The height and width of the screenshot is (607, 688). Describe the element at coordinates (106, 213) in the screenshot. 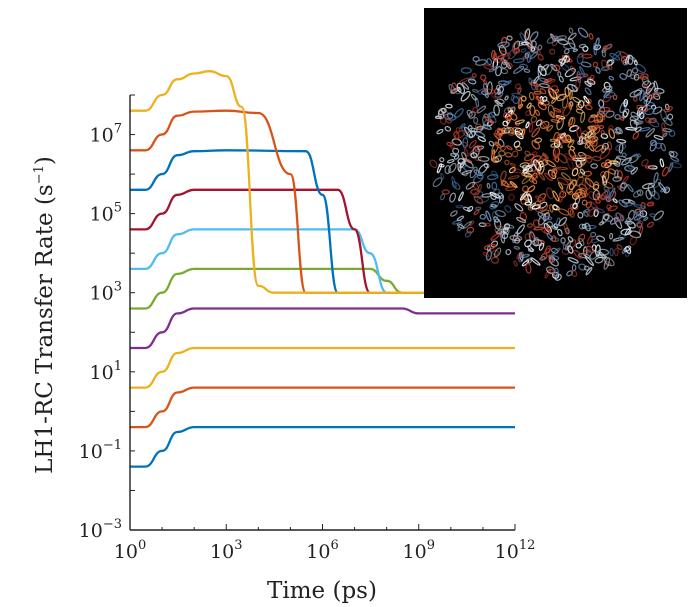

I see `y-tick-label: 10⁵` at that location.